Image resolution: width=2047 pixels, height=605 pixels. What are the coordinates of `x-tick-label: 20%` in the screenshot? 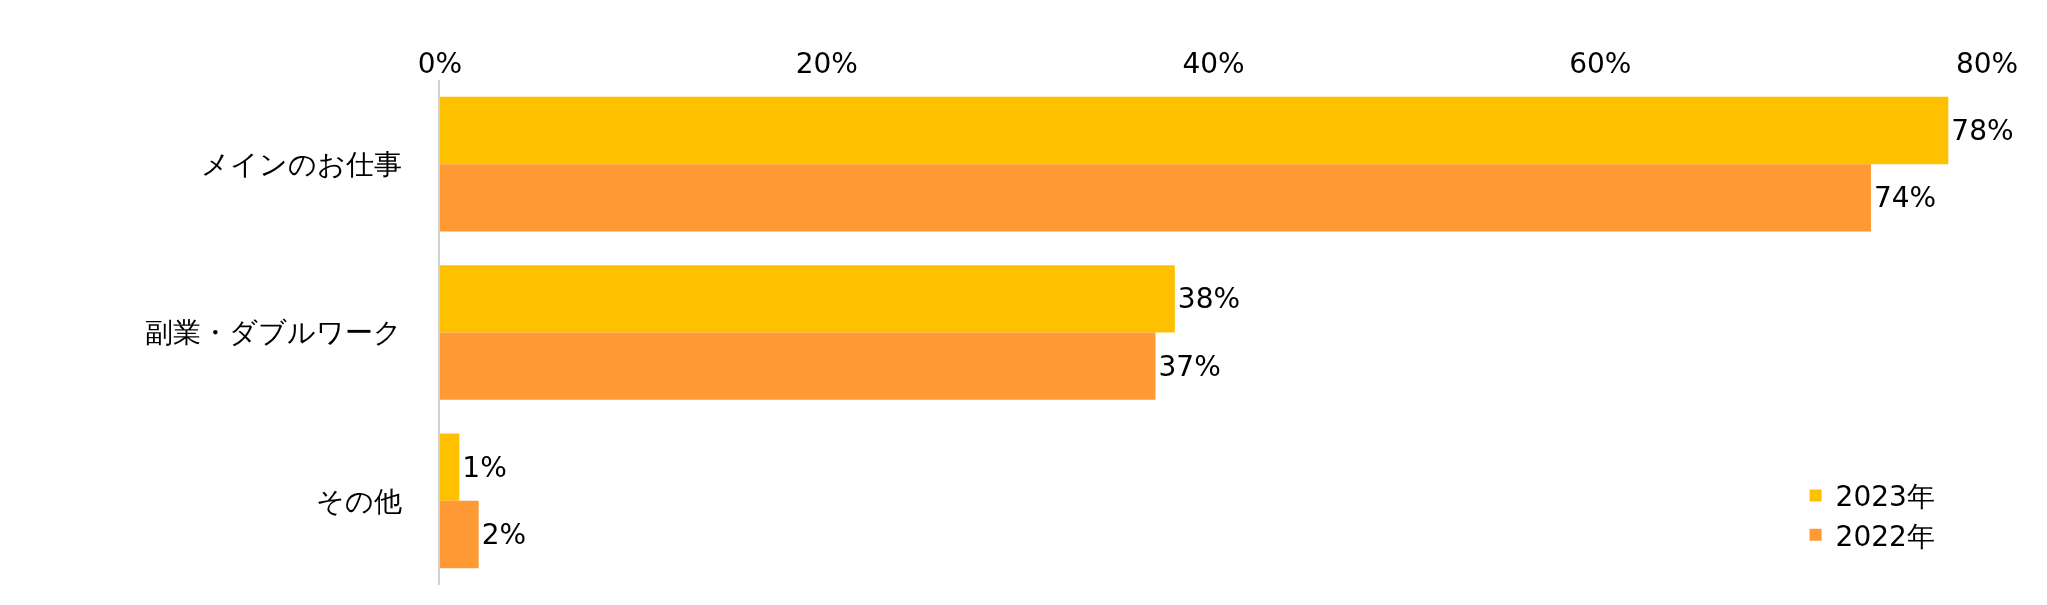 It's located at (826, 64).